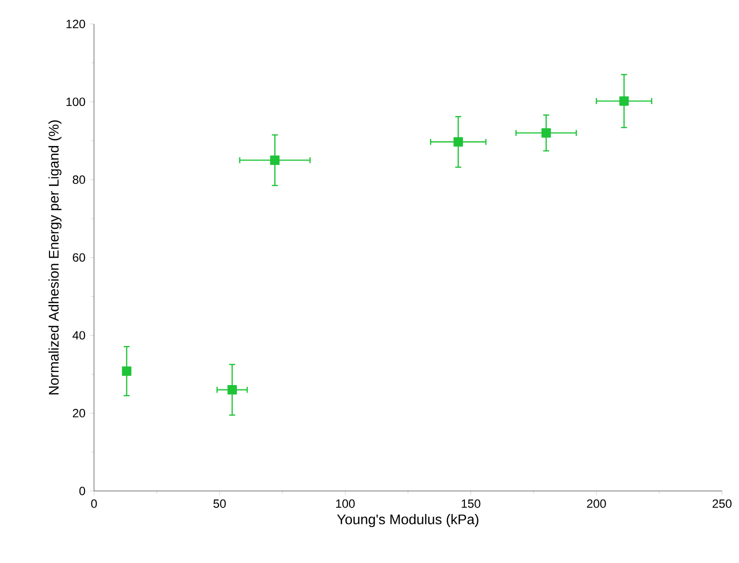 Image resolution: width=739 pixels, height=563 pixels. What do you see at coordinates (79, 335) in the screenshot?
I see `y-tick-label: 40` at bounding box center [79, 335].